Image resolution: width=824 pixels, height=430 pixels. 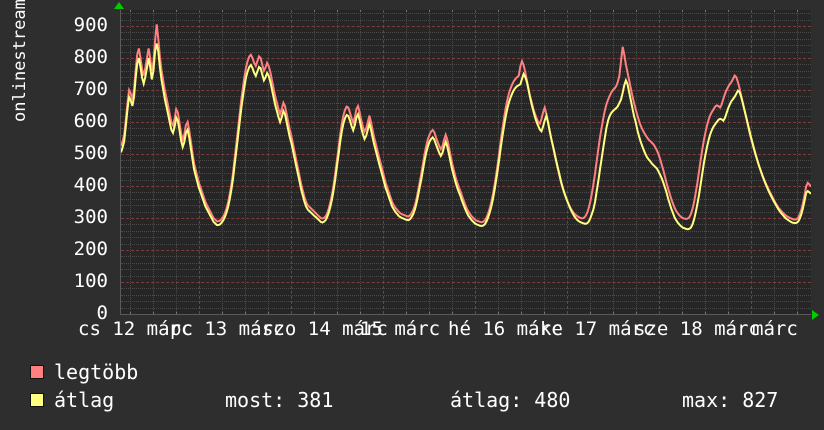 What do you see at coordinates (96, 372) in the screenshot?
I see `legend-label-legtobb: legtöbb` at bounding box center [96, 372].